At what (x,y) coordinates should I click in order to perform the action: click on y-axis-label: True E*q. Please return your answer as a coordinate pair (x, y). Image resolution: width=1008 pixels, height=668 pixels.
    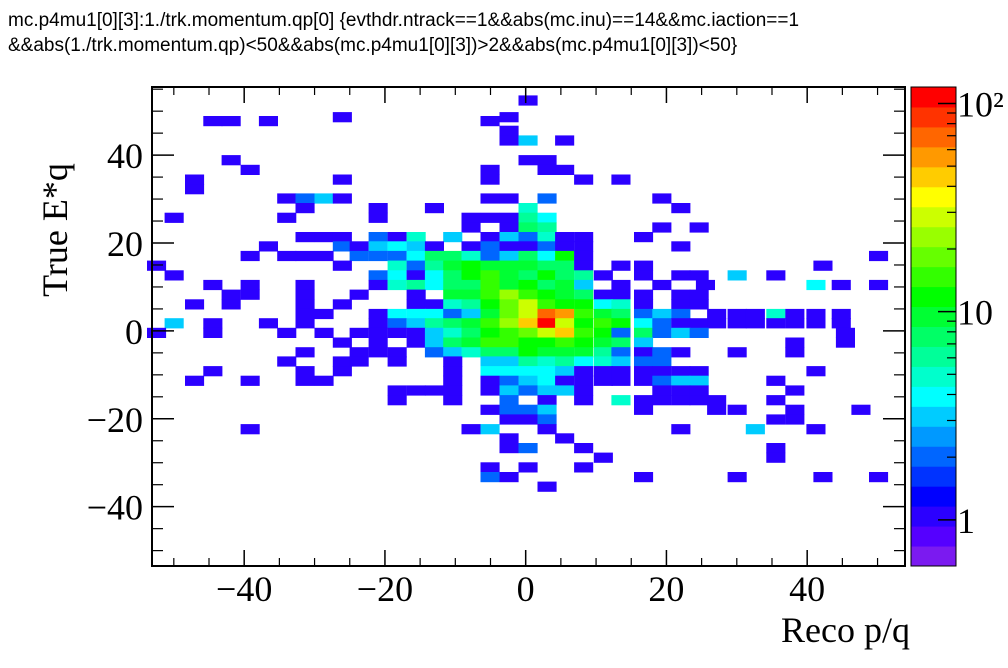
    Looking at the image, I should click on (55, 230).